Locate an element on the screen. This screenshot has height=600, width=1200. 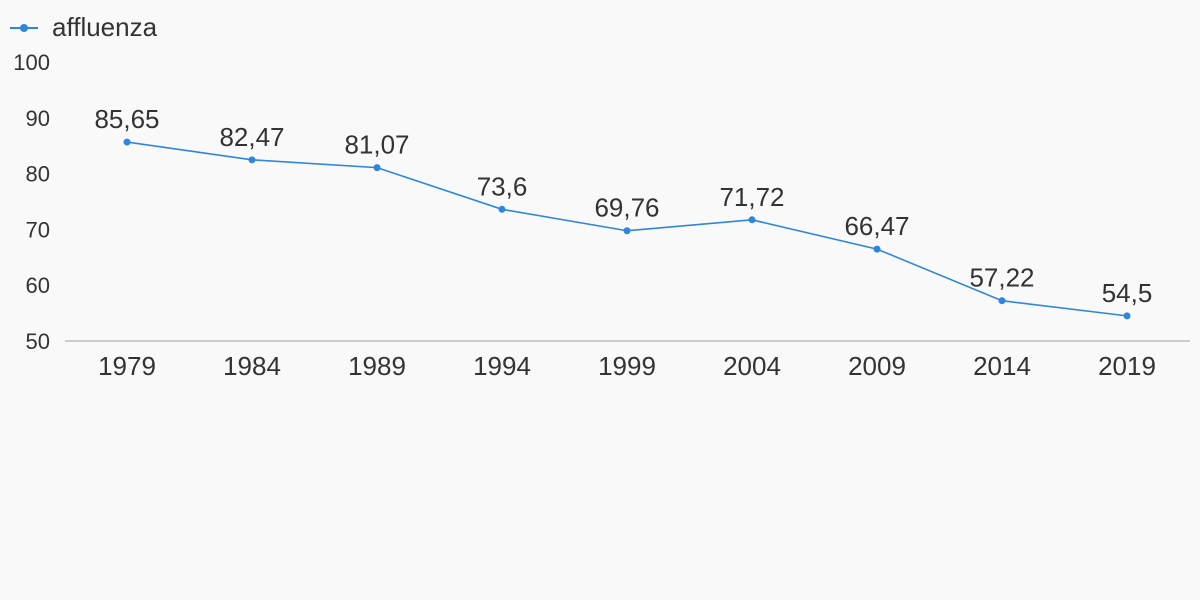
x-tick-label: 2009 is located at coordinates (877, 366).